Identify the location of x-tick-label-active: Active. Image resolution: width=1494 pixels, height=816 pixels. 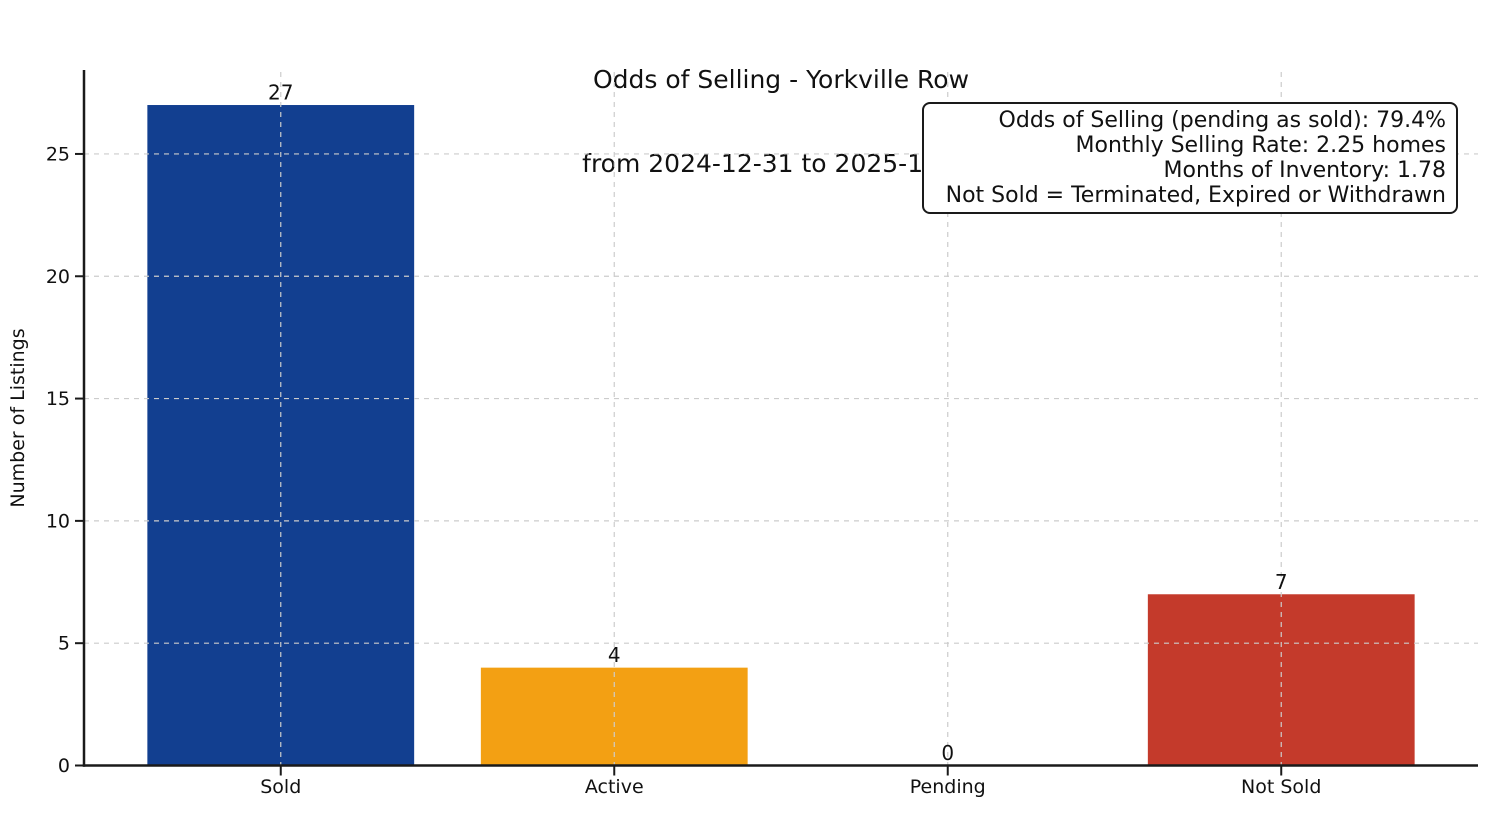
(614, 787).